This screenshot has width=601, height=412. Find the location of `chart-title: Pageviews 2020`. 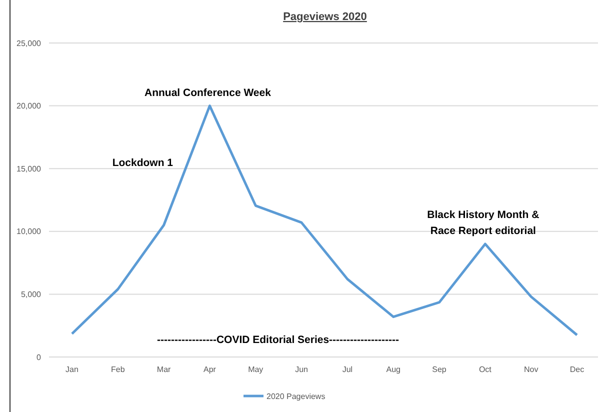

chart-title: Pageviews 2020 is located at coordinates (325, 17).